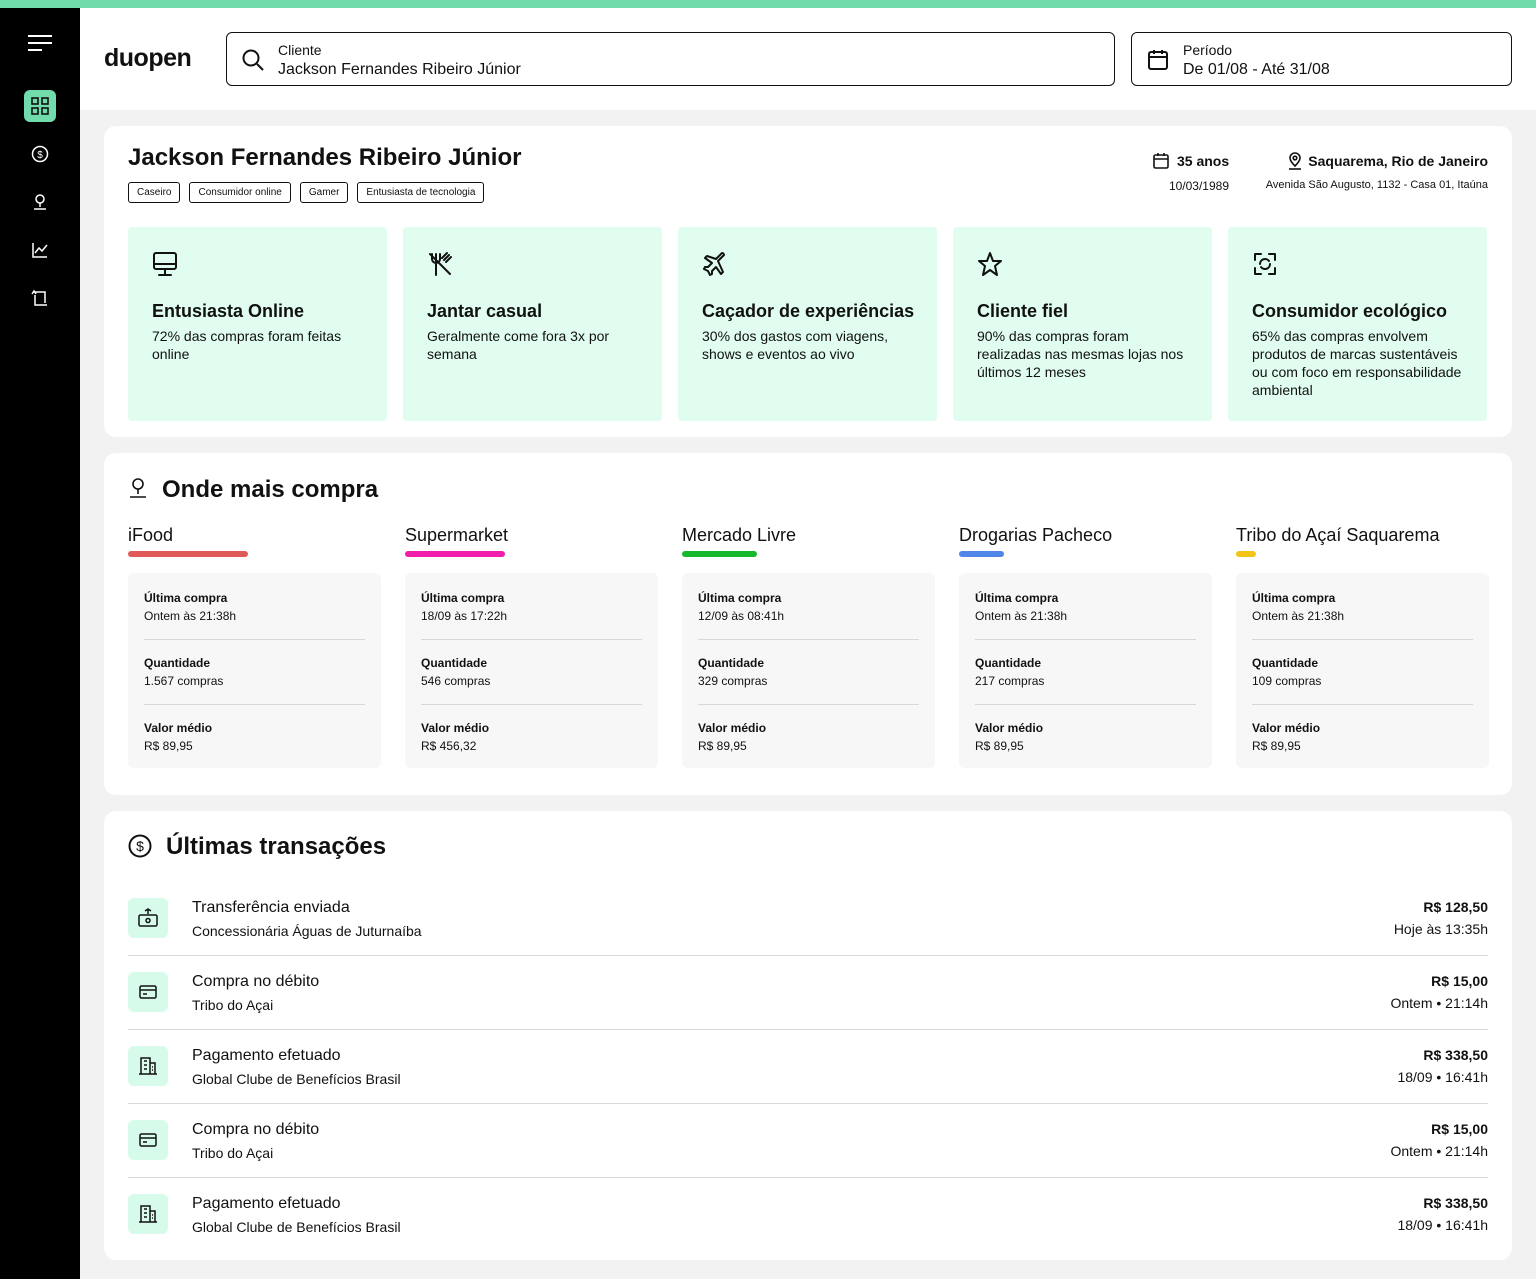 This screenshot has width=1536, height=1279. Describe the element at coordinates (40, 250) in the screenshot. I see `nav-analytics` at that location.